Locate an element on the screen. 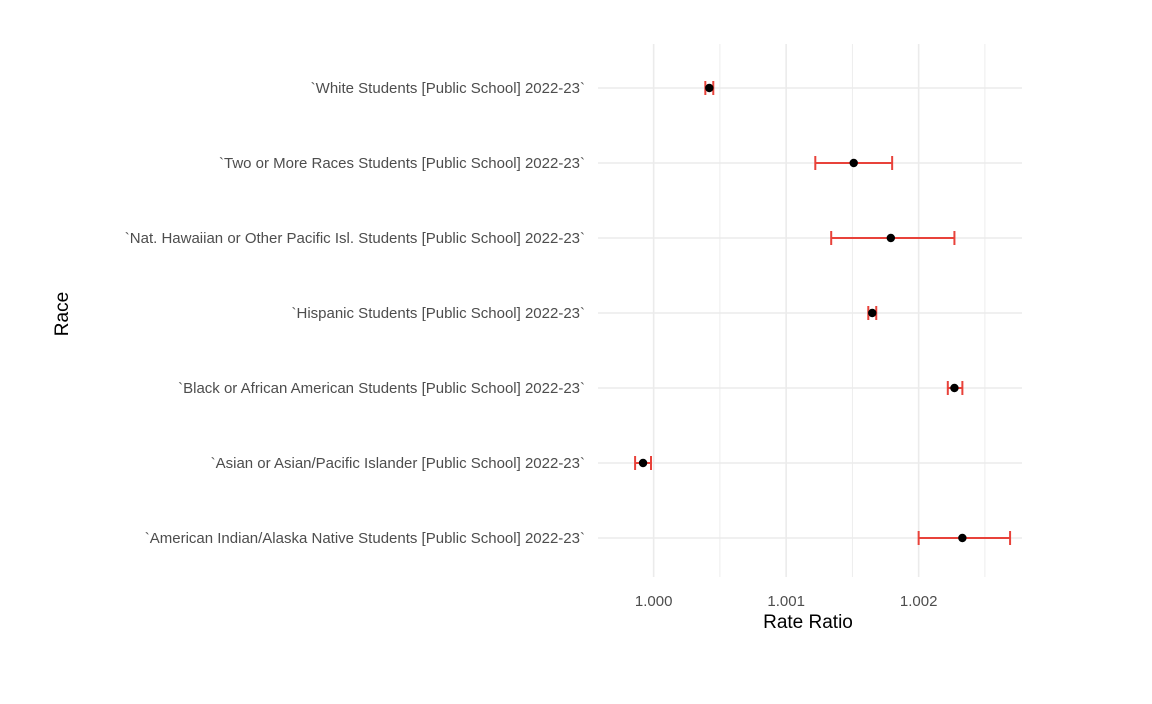  x-tick-label: 1.000 is located at coordinates (654, 601).